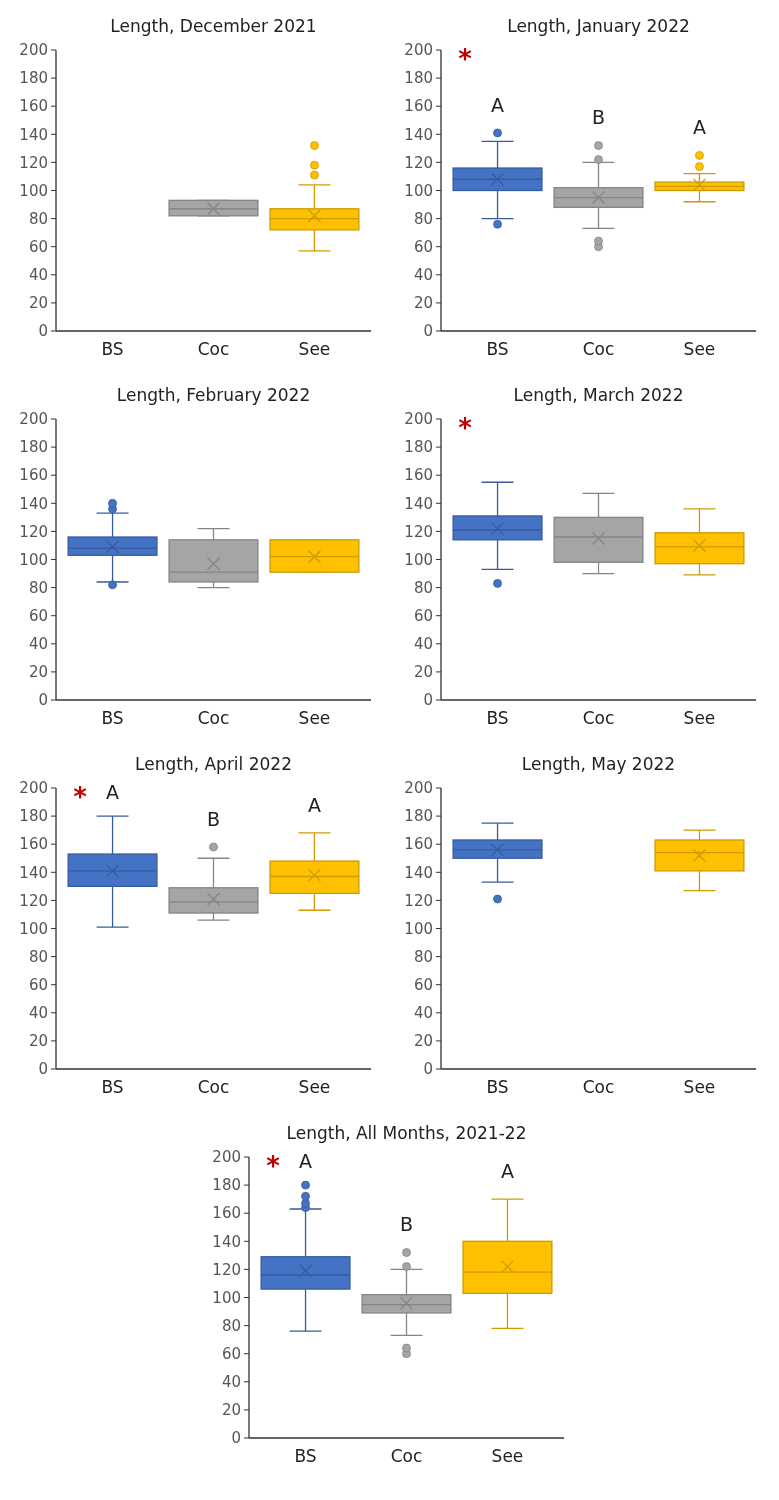 This screenshot has height=1500, width=779. What do you see at coordinates (598, 764) in the screenshot?
I see `chart-title: Length, May 2022` at bounding box center [598, 764].